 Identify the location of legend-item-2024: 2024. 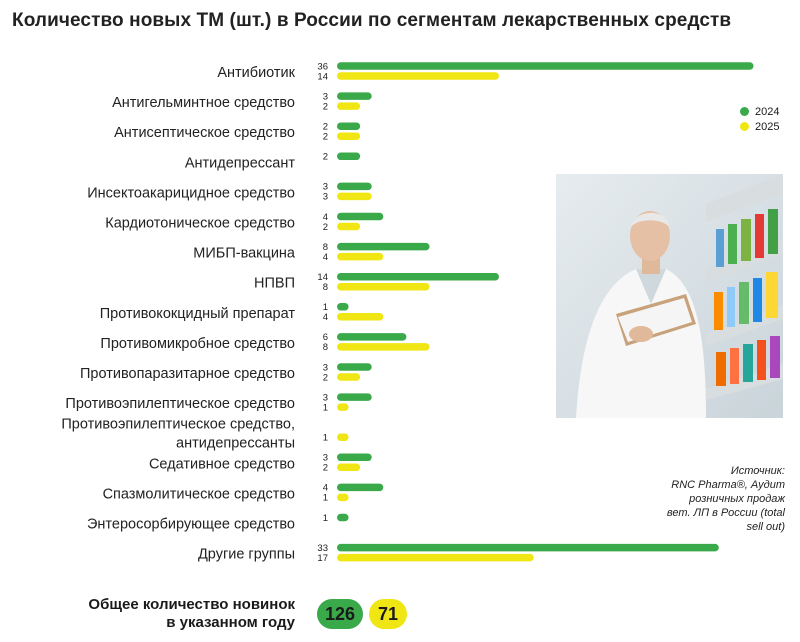
(759, 111).